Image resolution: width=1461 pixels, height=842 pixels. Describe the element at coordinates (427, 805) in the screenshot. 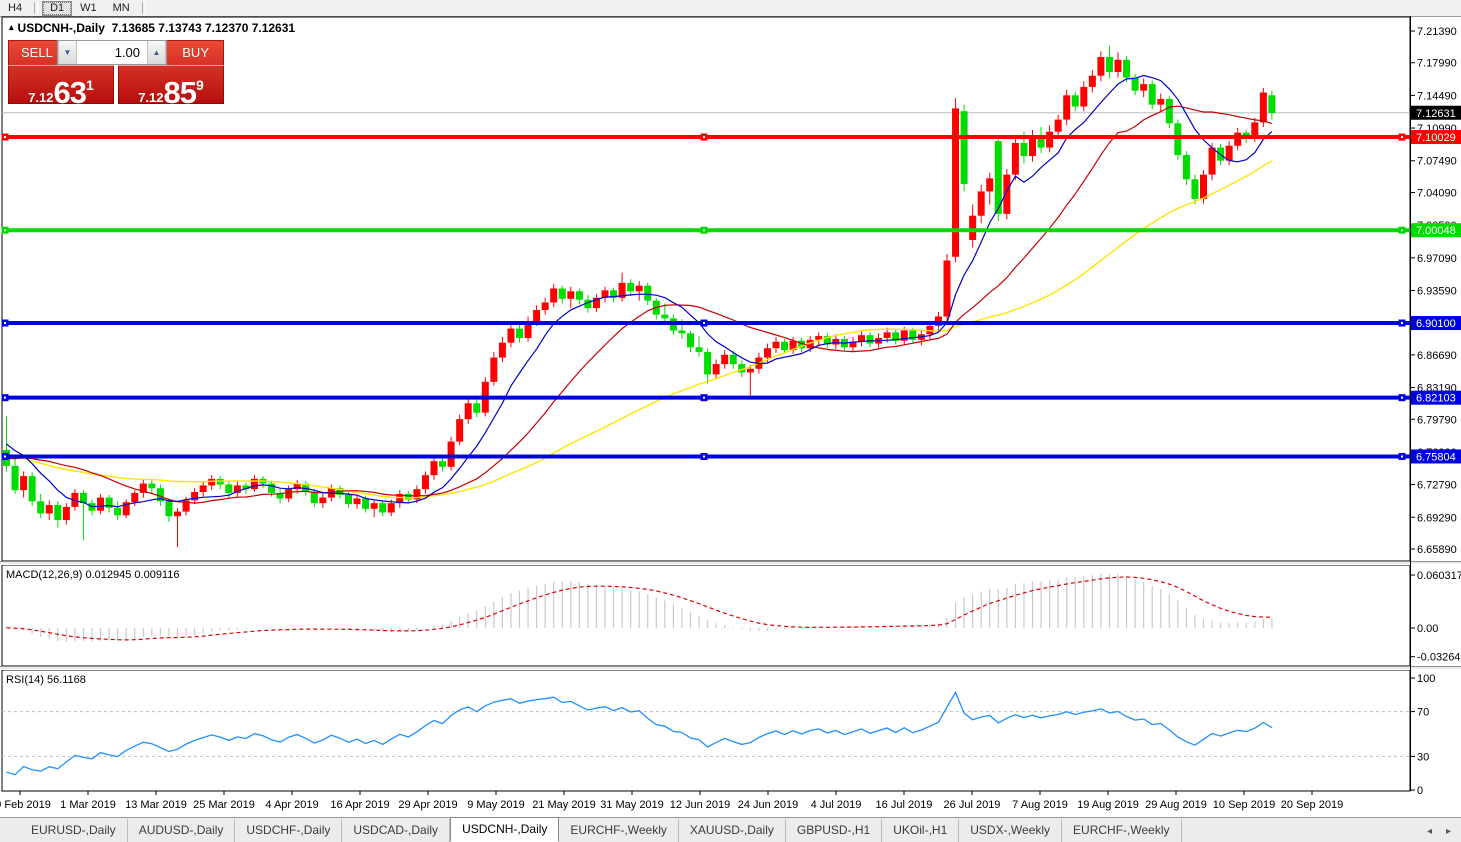

I see `svg-text: 29 Apr 2019` at that location.